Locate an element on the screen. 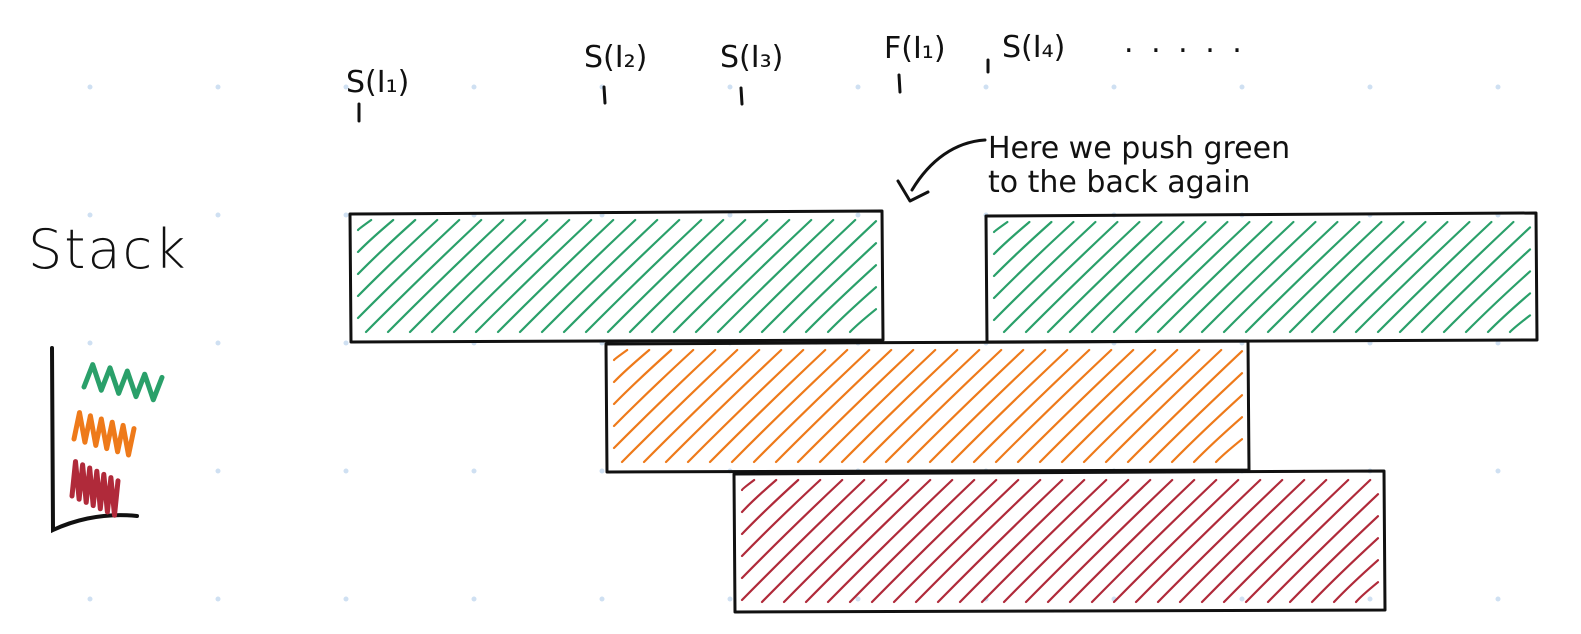 This screenshot has width=1581, height=634. stack-scribbles is located at coordinates (117, 440).